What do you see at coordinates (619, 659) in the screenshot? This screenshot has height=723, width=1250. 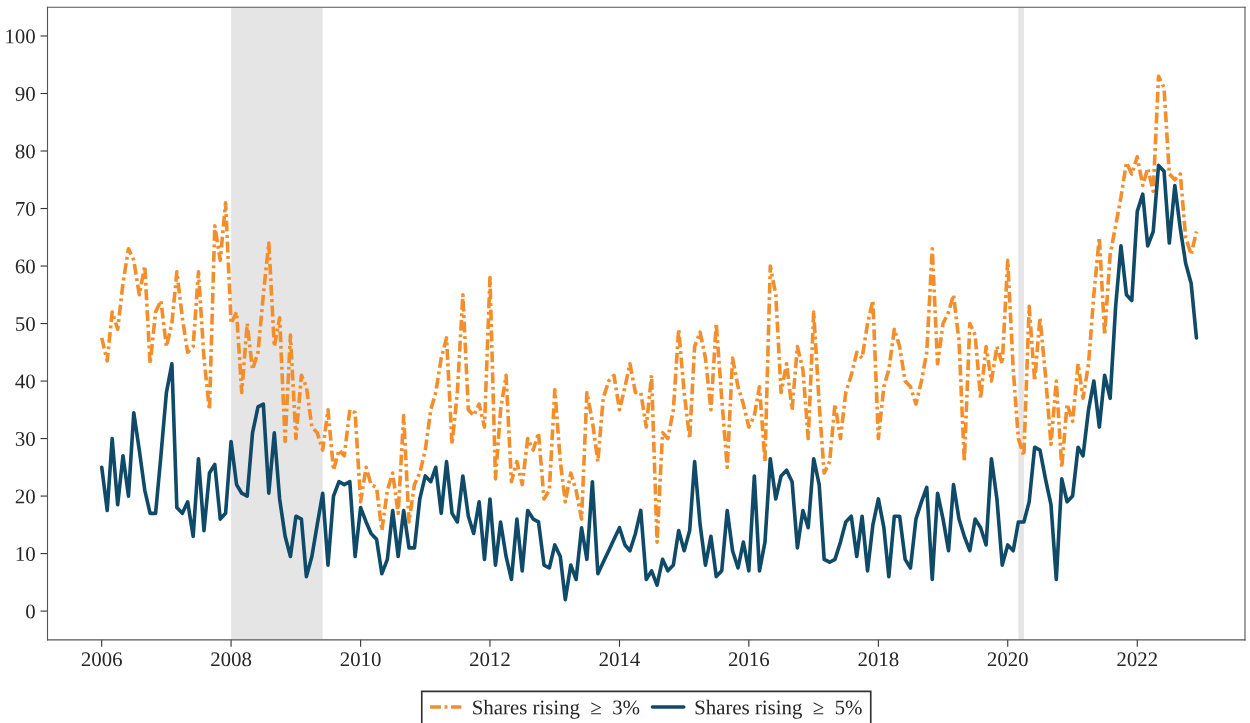 I see `x-tick-label: 2014` at bounding box center [619, 659].